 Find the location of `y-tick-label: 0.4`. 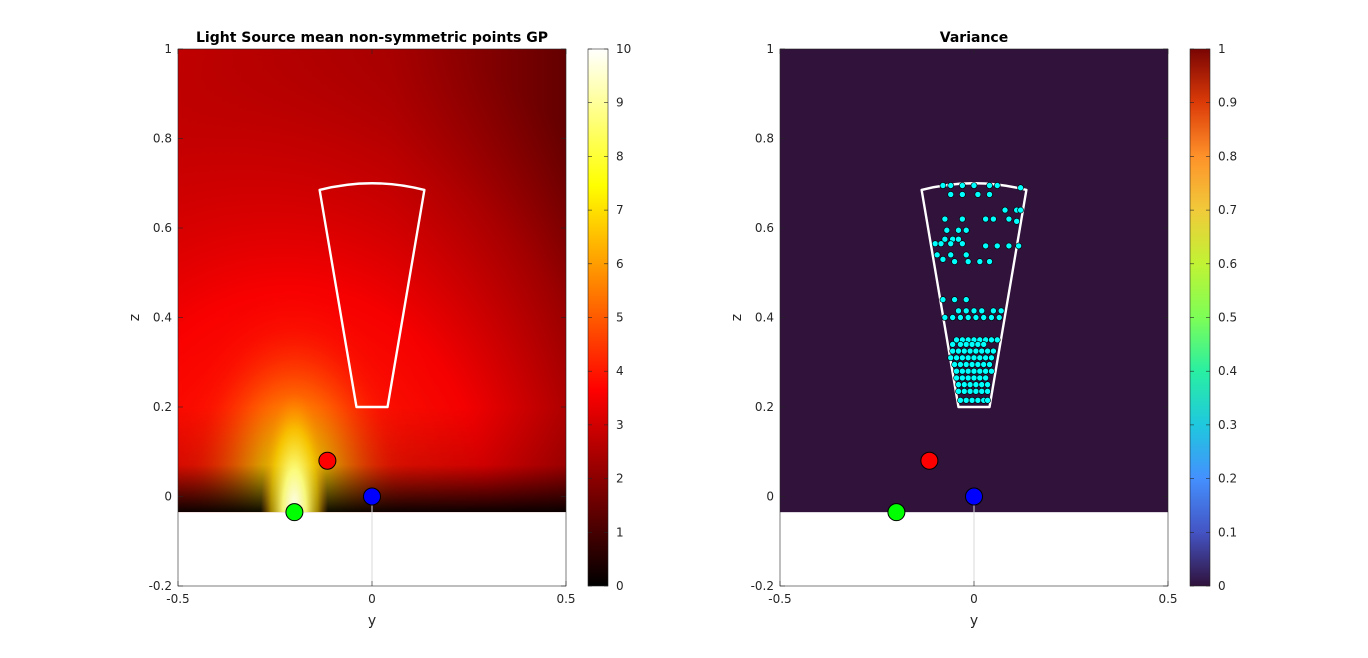

y-tick-label: 0.4 is located at coordinates (764, 318).